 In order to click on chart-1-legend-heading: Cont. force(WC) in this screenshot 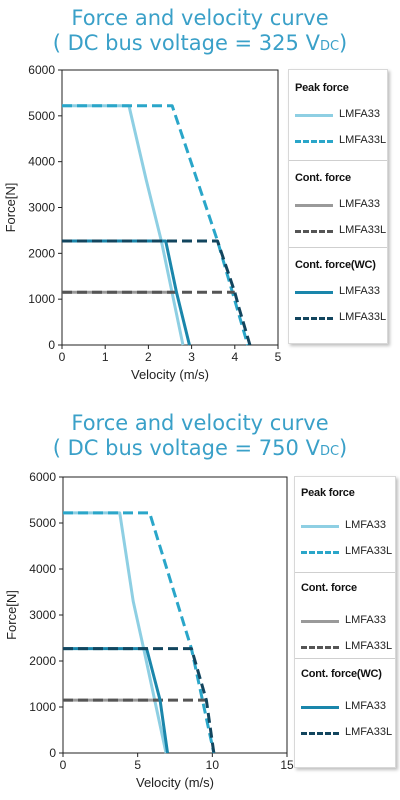, I will do `click(335, 265)`.